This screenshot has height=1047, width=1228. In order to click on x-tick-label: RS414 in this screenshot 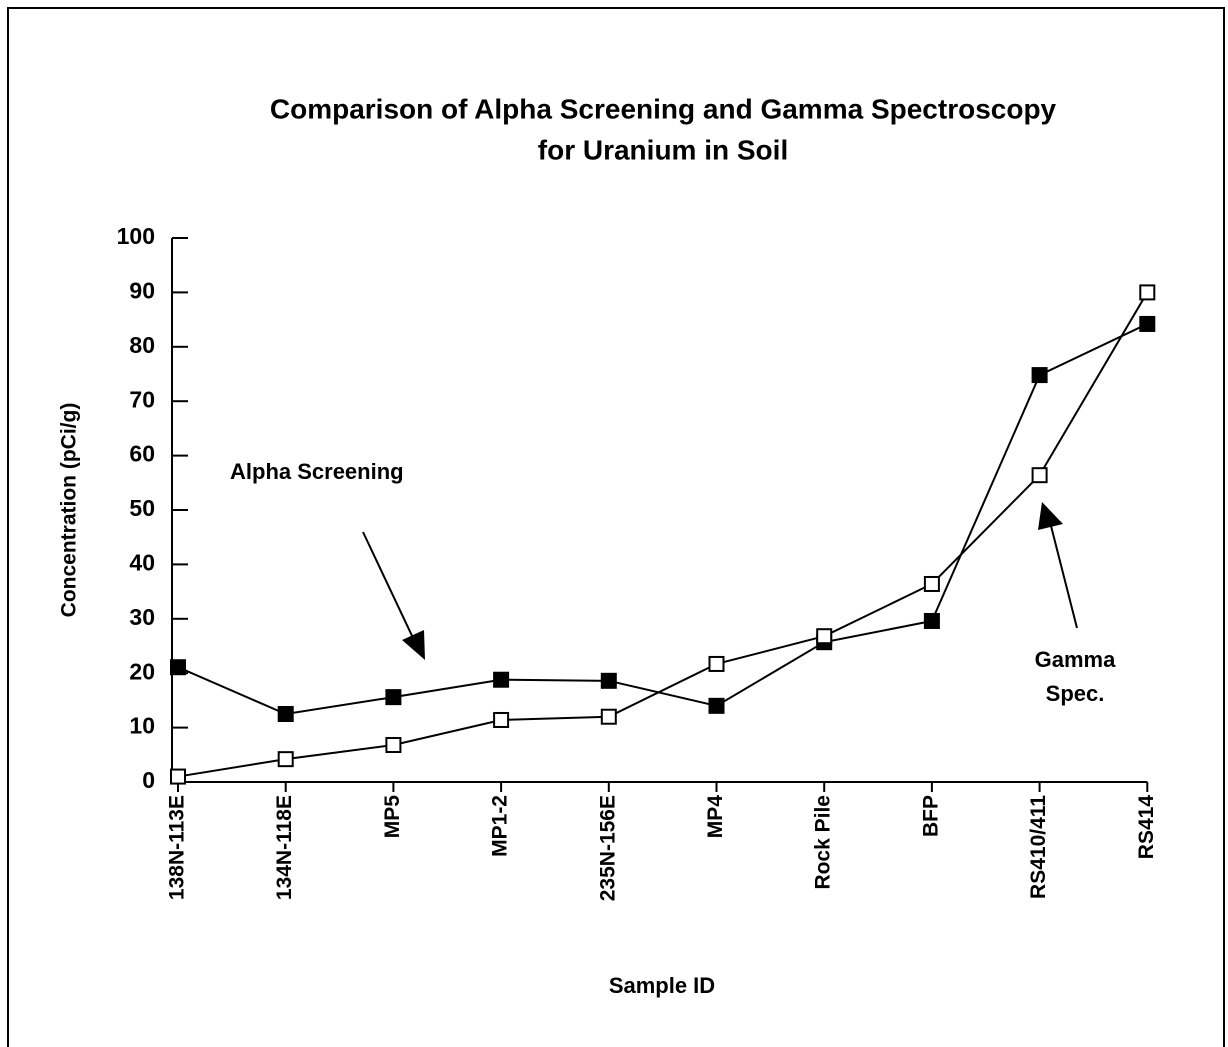, I will do `click(1146, 827)`.